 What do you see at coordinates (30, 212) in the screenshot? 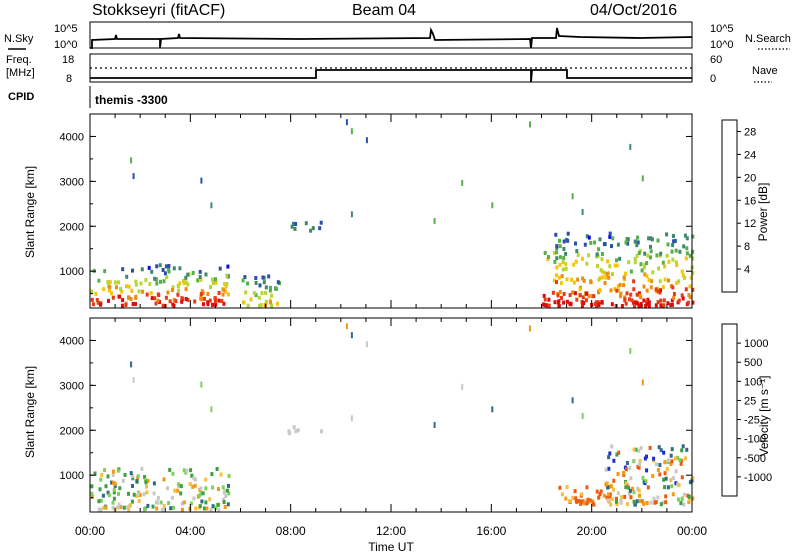
I see `power-ylabel: Slant Range [km]` at bounding box center [30, 212].